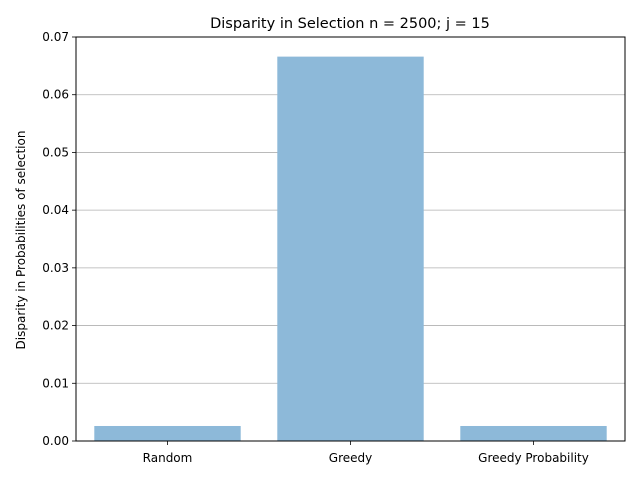  Describe the element at coordinates (55, 268) in the screenshot. I see `y-tick-label: 0.03` at that location.